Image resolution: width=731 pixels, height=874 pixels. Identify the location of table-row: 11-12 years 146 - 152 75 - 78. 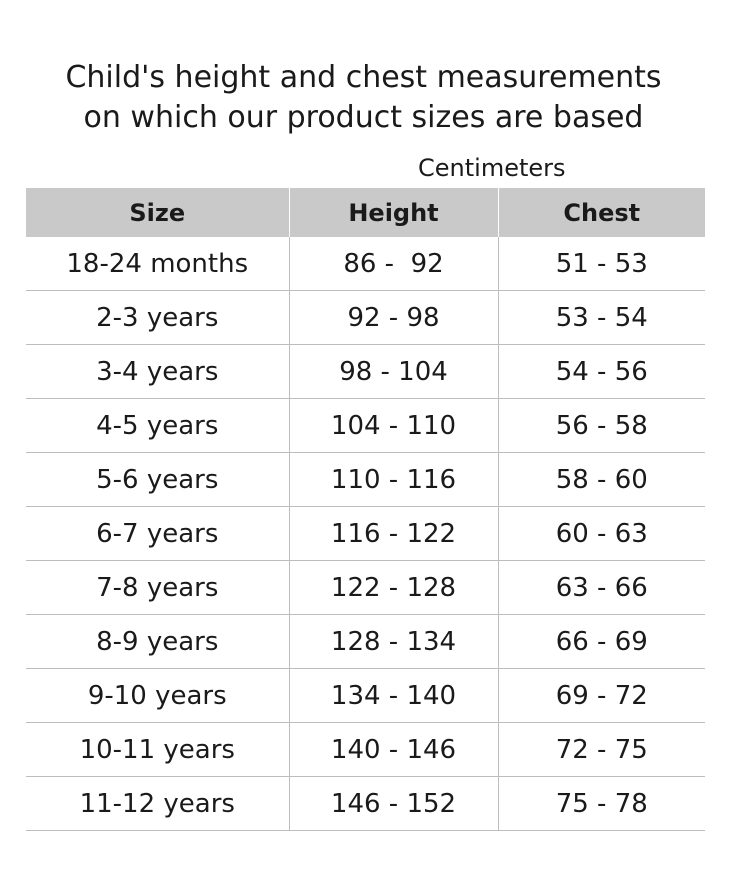
(365, 803).